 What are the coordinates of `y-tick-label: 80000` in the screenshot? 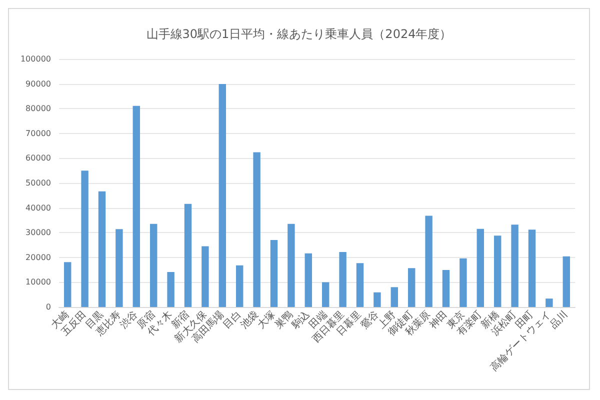 It's located at (38, 109).